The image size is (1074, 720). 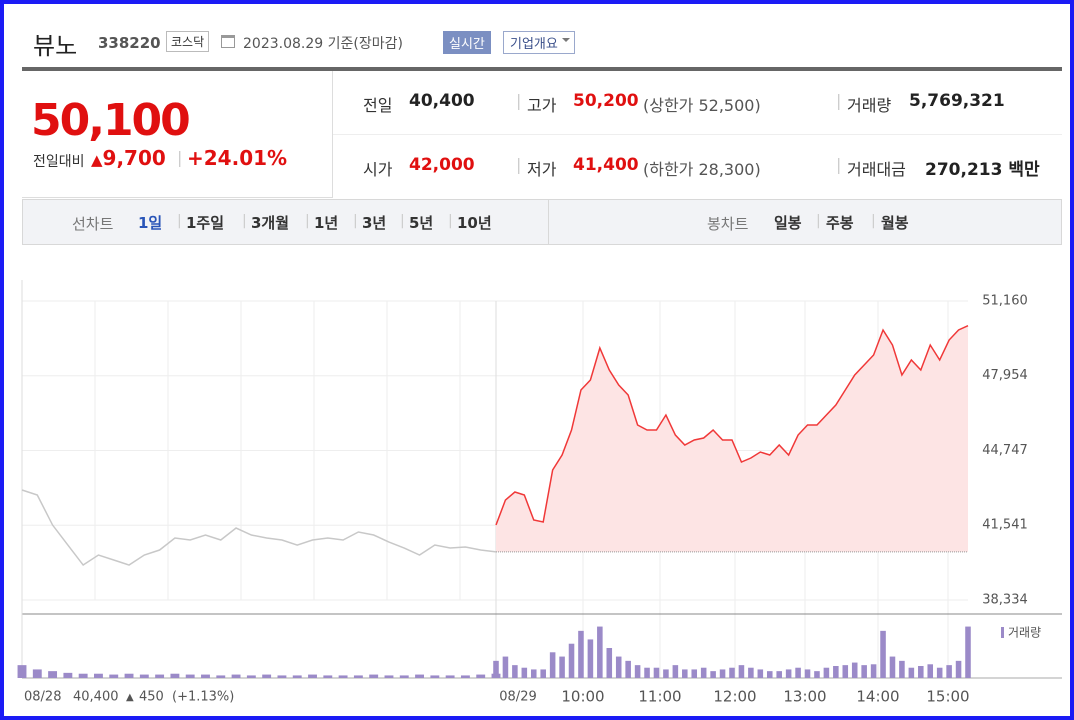 I want to click on item-value: 270,213 백만, so click(x=982, y=170).